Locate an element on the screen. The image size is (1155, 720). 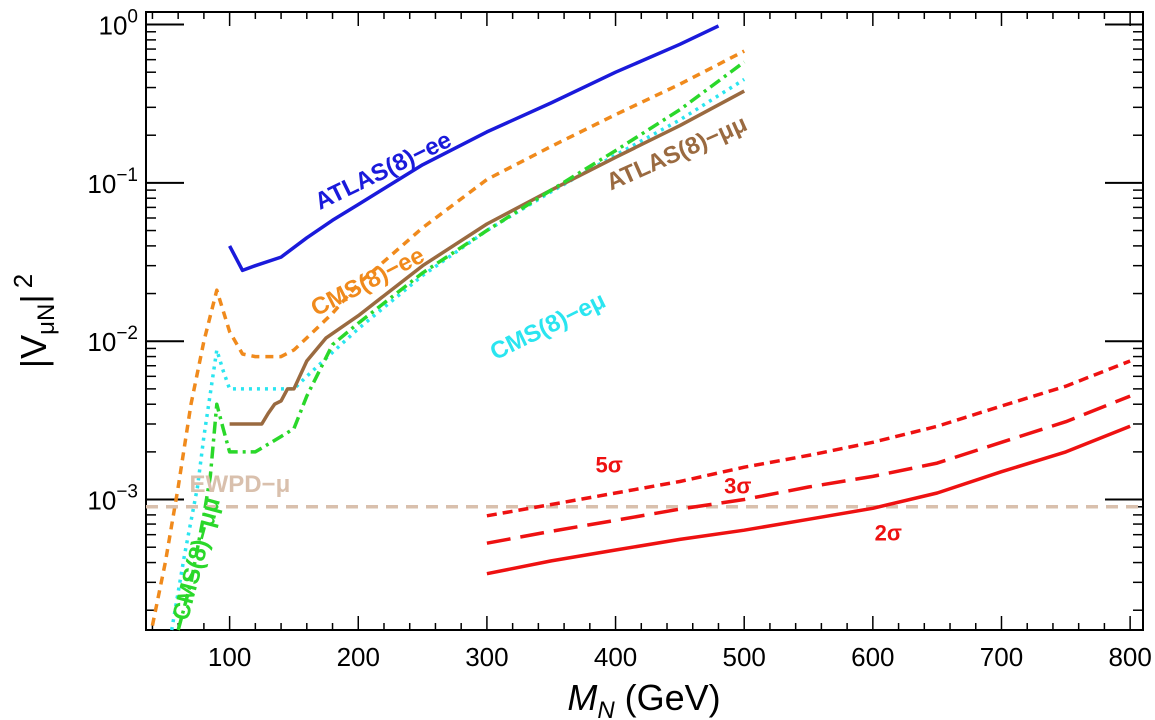
y-tick-exponent: −2 is located at coordinates (127, 333).